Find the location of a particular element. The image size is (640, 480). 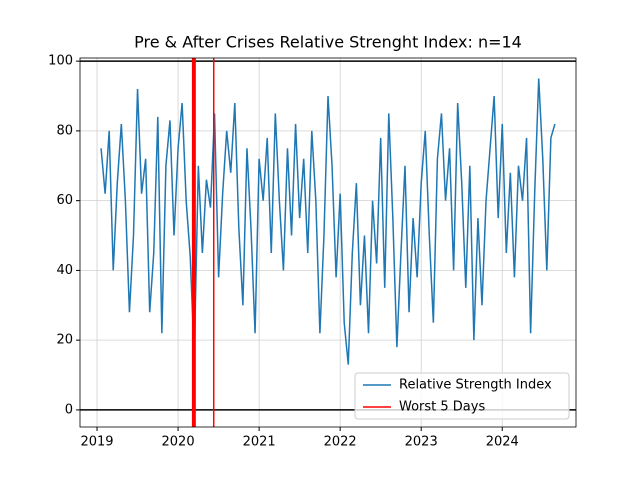

y-tick-label: 20 is located at coordinates (64, 340).